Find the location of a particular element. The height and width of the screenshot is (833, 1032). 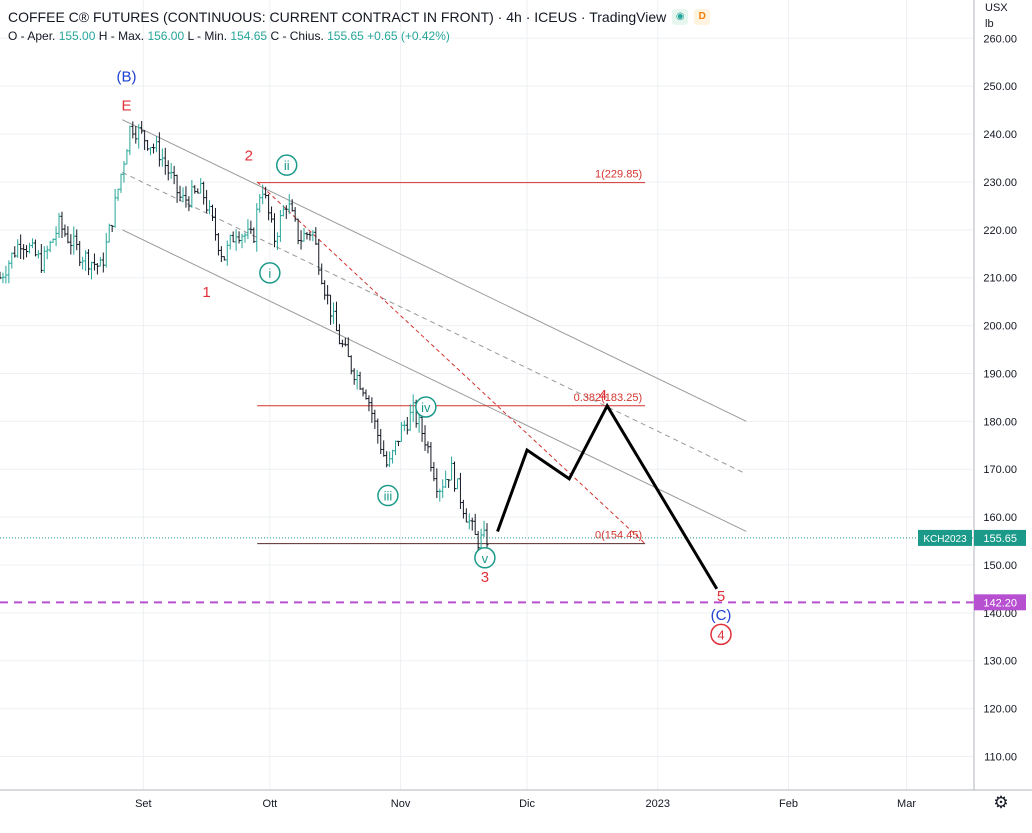

wave-label: i is located at coordinates (269, 273).